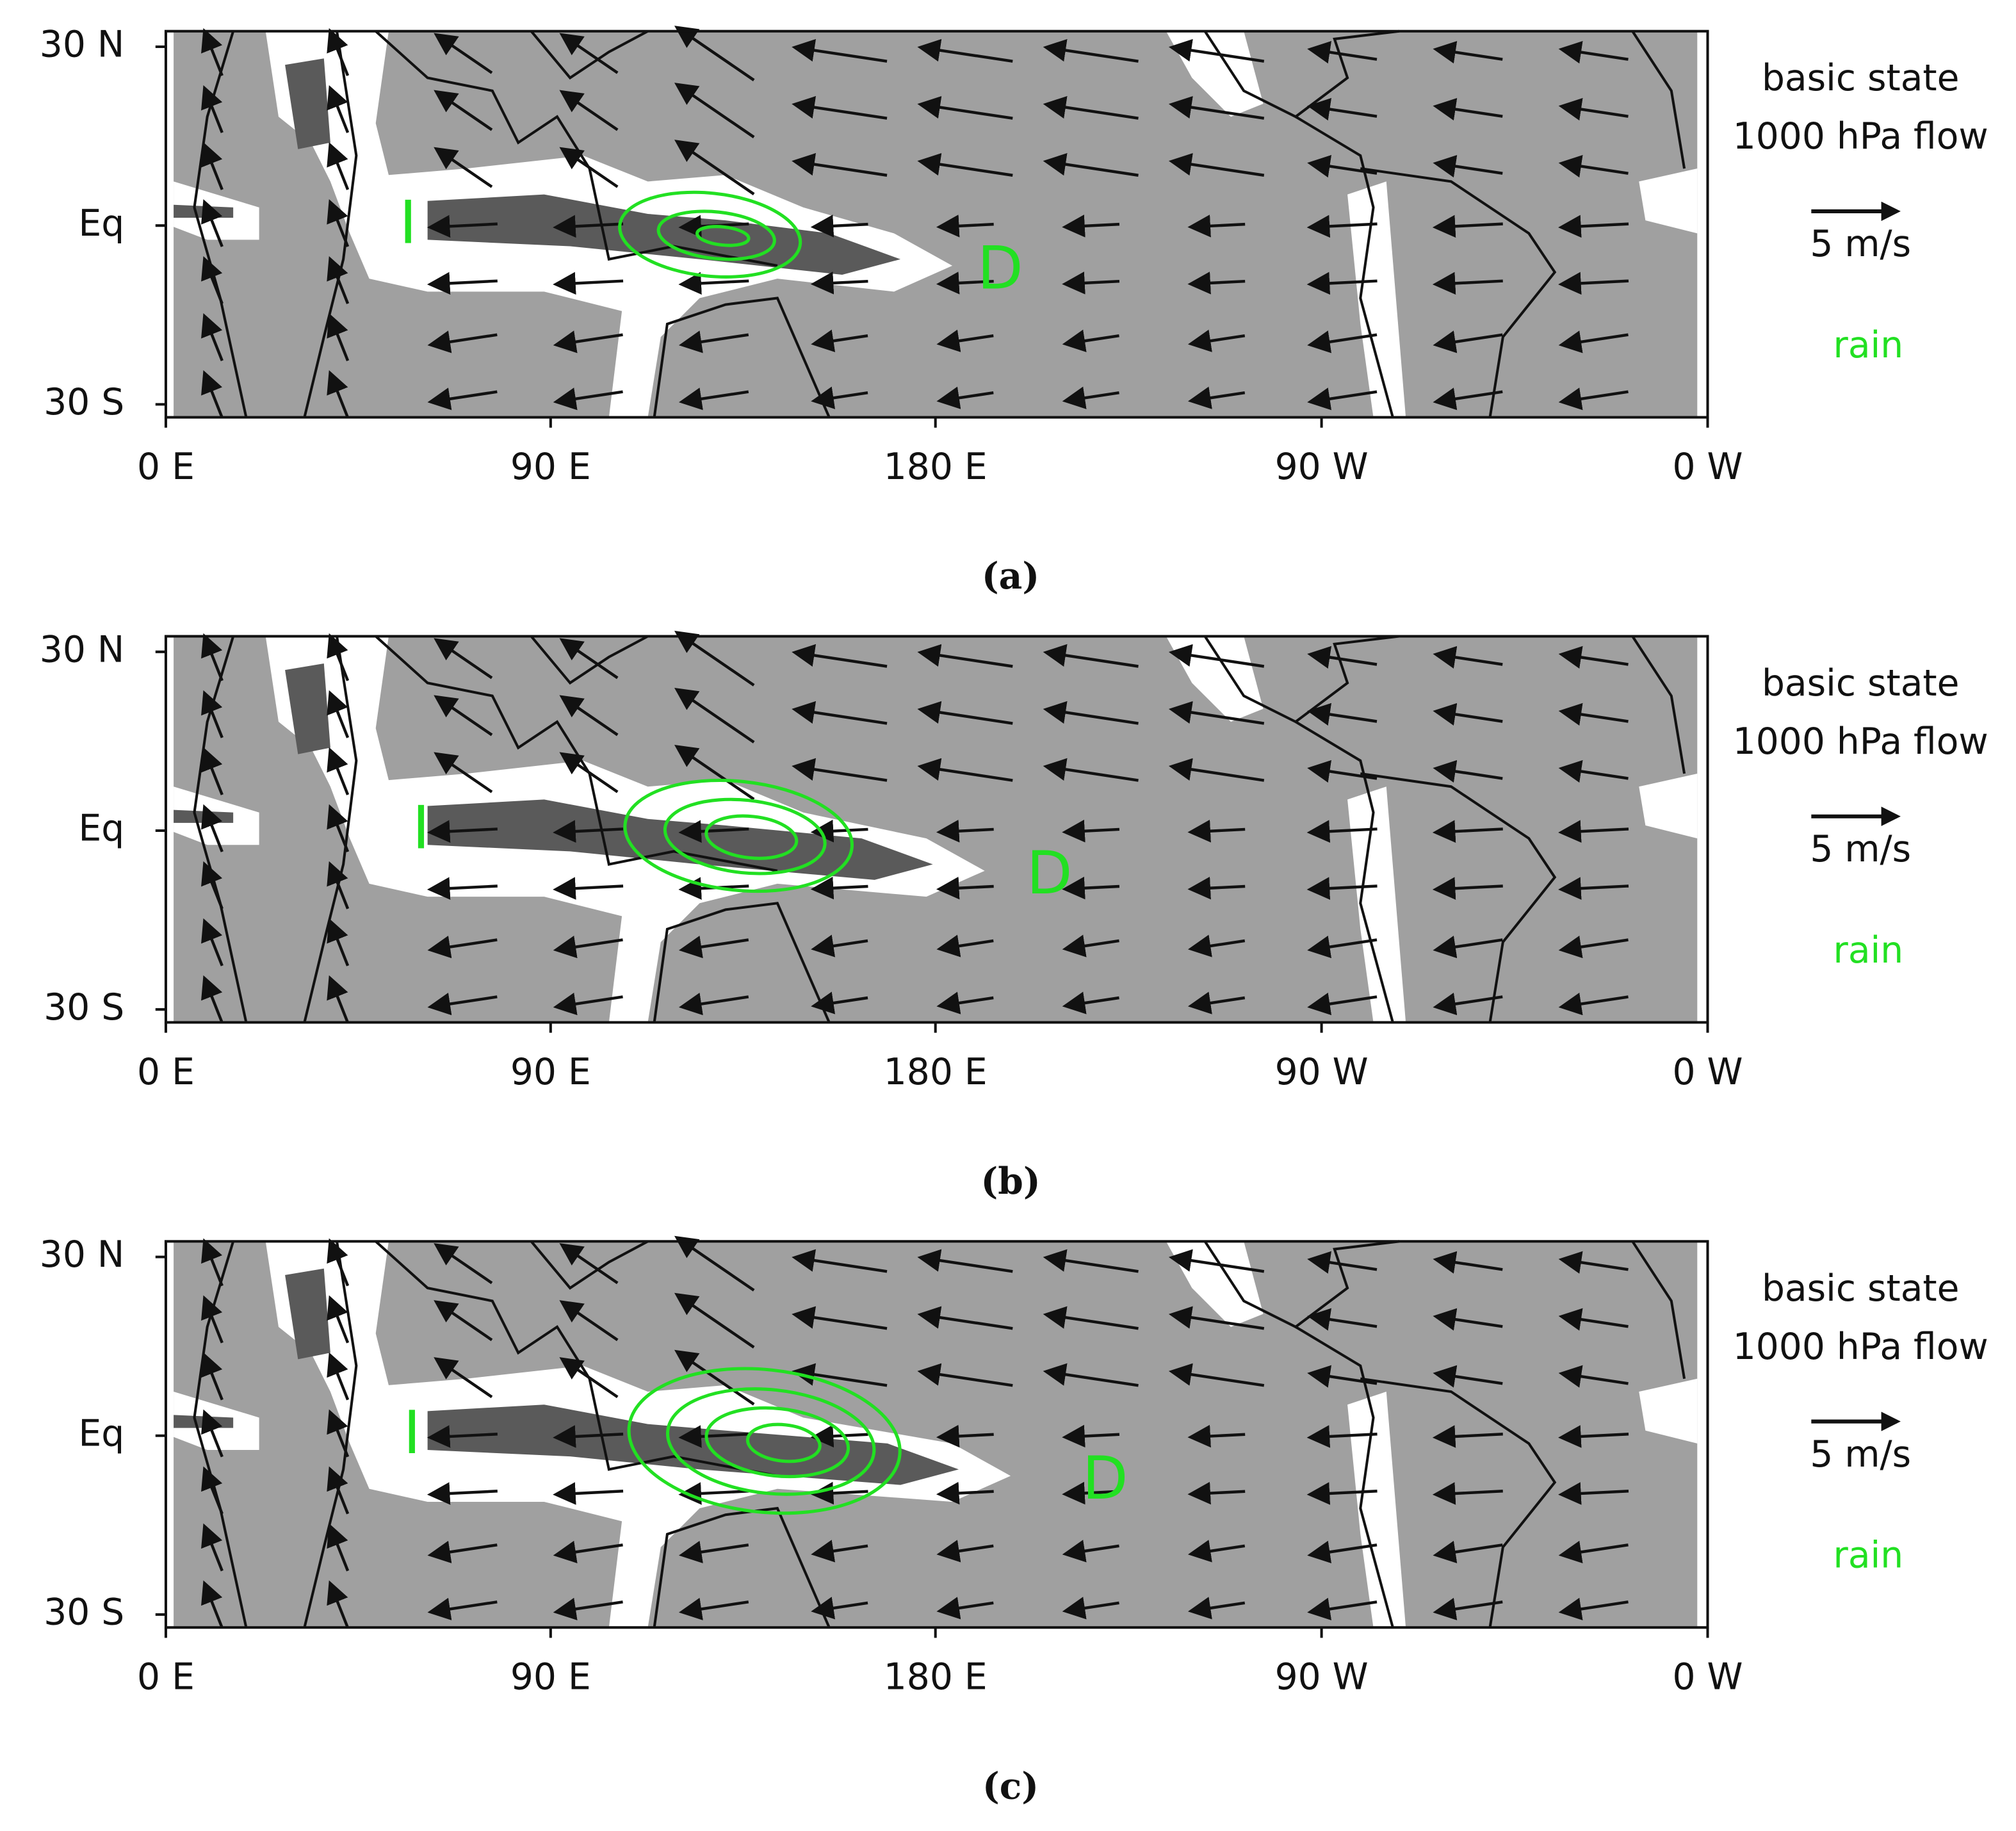 Image resolution: width=2016 pixels, height=1831 pixels. Describe the element at coordinates (1010, 1181) in the screenshot. I see `panel-caption: (b)` at that location.